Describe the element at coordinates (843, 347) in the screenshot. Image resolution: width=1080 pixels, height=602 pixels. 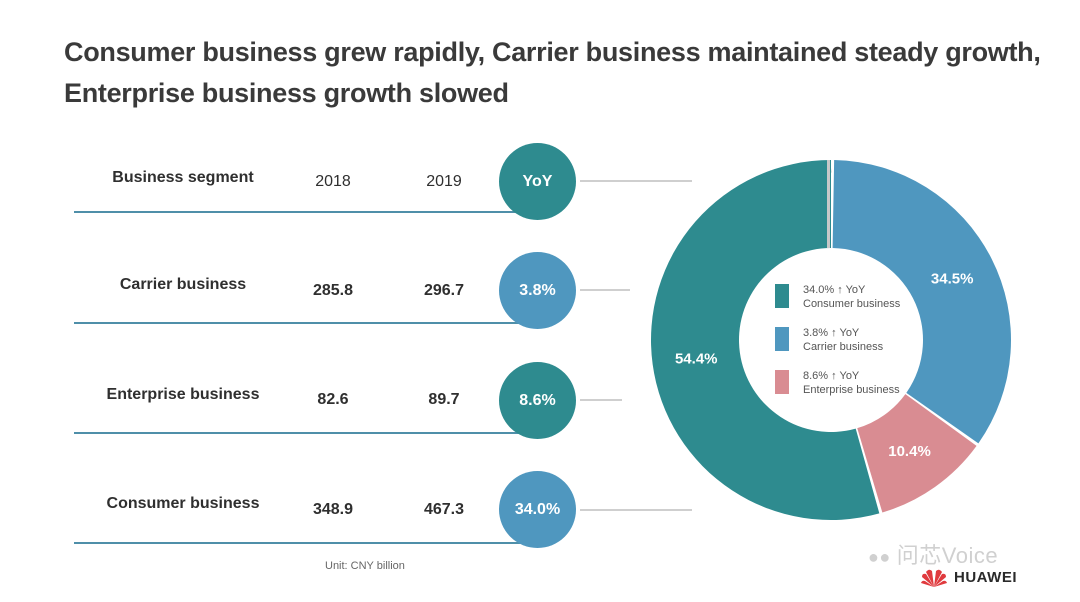
I see `legend-segment: Carrier business` at that location.